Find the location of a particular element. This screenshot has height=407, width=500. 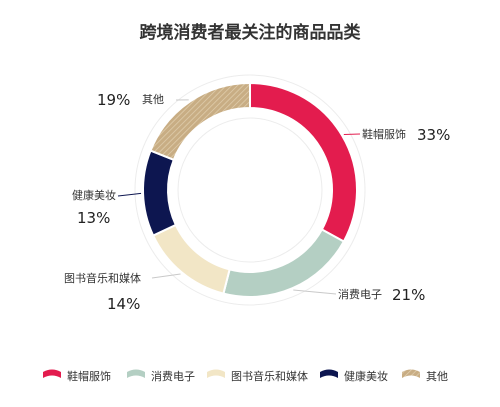

legend-label-health-beauty: 健康美妆 is located at coordinates (366, 376).